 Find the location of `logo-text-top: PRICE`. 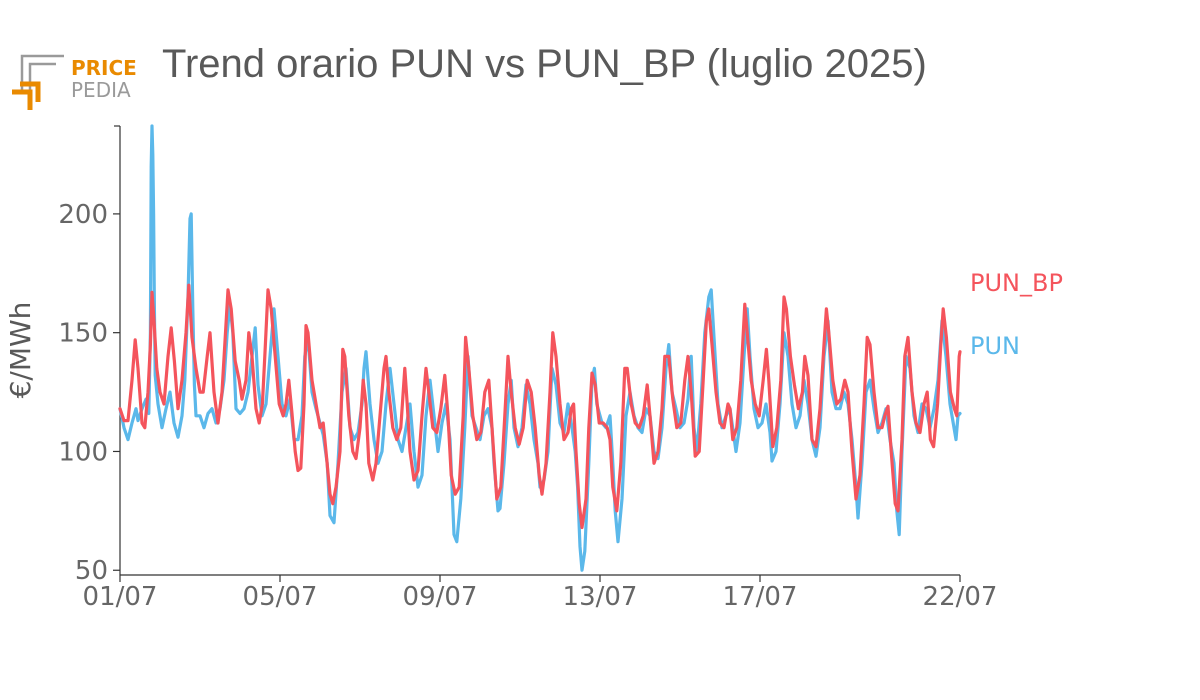

logo-text-top: PRICE is located at coordinates (104, 68).